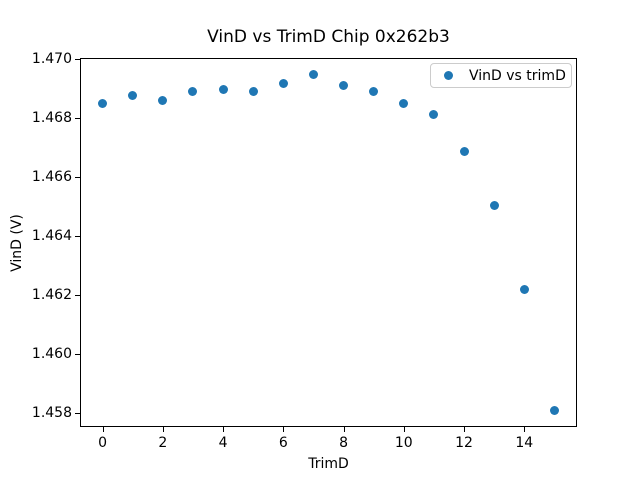  Describe the element at coordinates (328, 37) in the screenshot. I see `chart-title: VinD vs TrimD Chip 0x262b3` at that location.